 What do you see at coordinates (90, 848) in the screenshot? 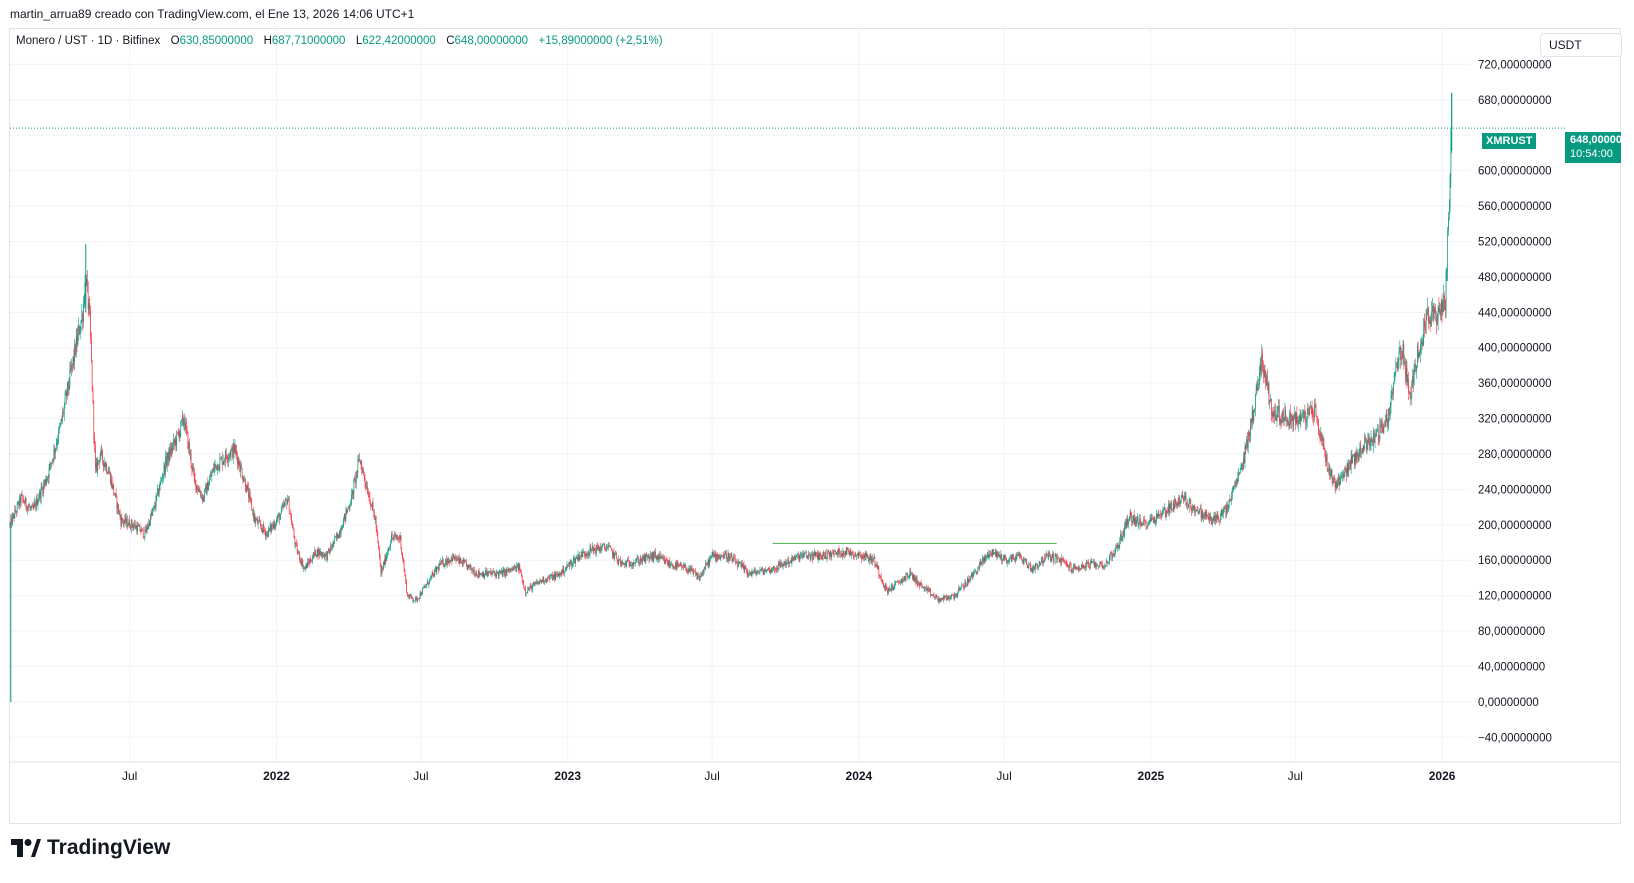
I see `tradingview-logo: TradingView` at bounding box center [90, 848].